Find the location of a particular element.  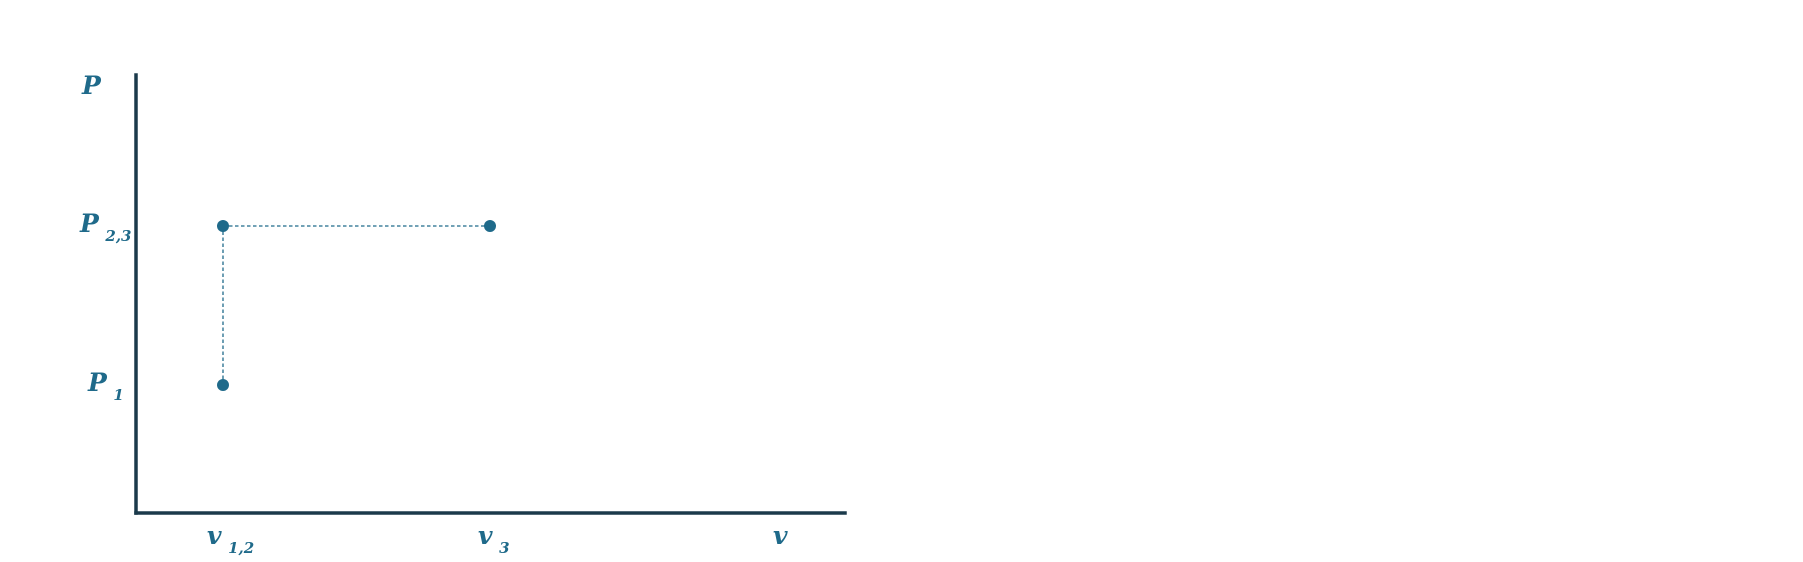

x-tick-subscript: 1,2 is located at coordinates (241, 548).